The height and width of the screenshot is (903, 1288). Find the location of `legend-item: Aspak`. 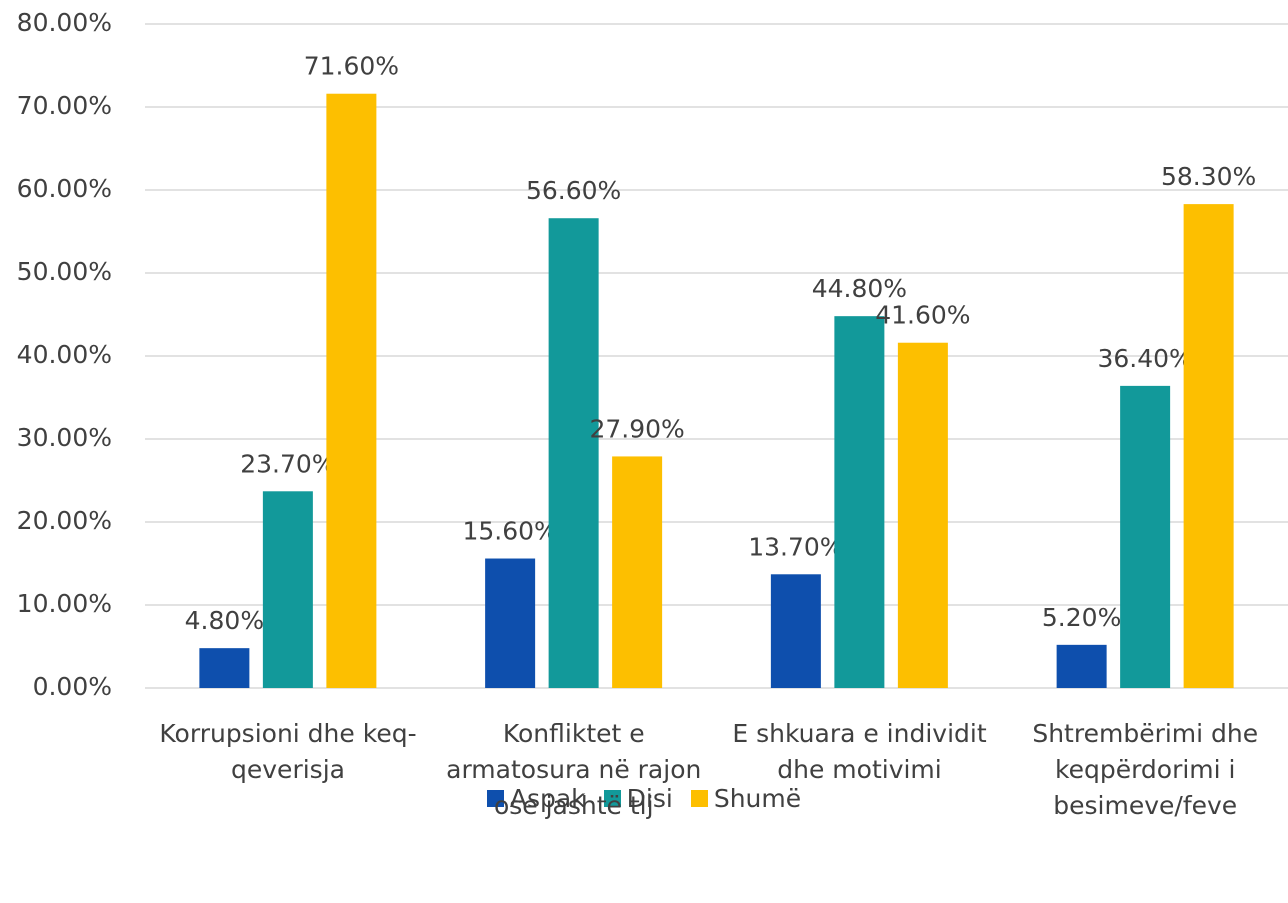

legend-item: Aspak is located at coordinates (536, 798).